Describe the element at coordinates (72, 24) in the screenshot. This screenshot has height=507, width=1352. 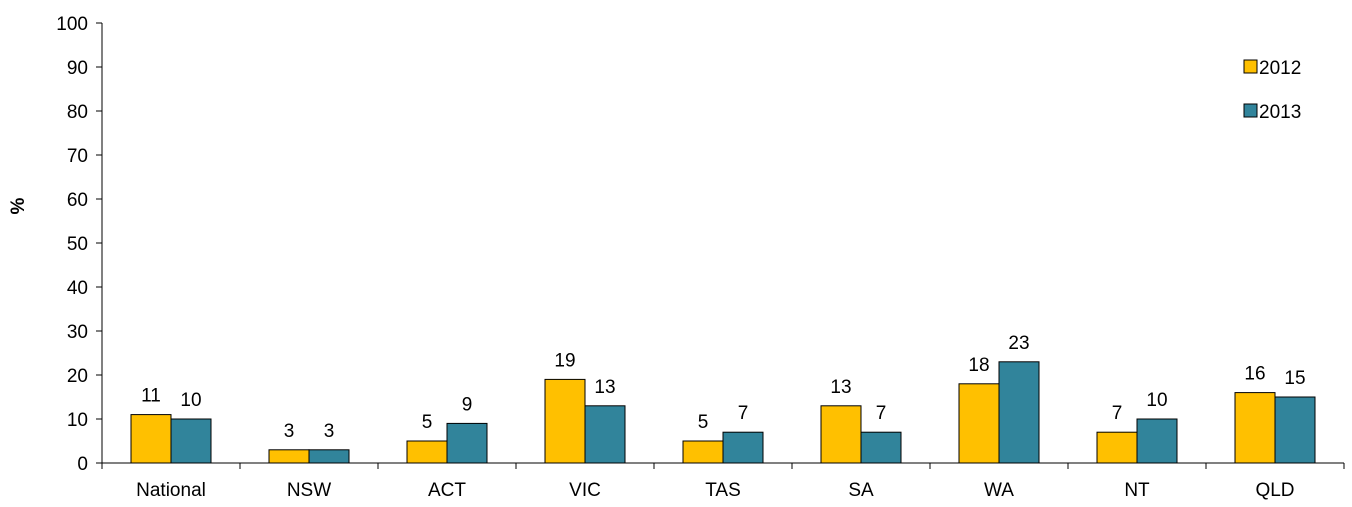
I see `y-tick-label: 100` at that location.